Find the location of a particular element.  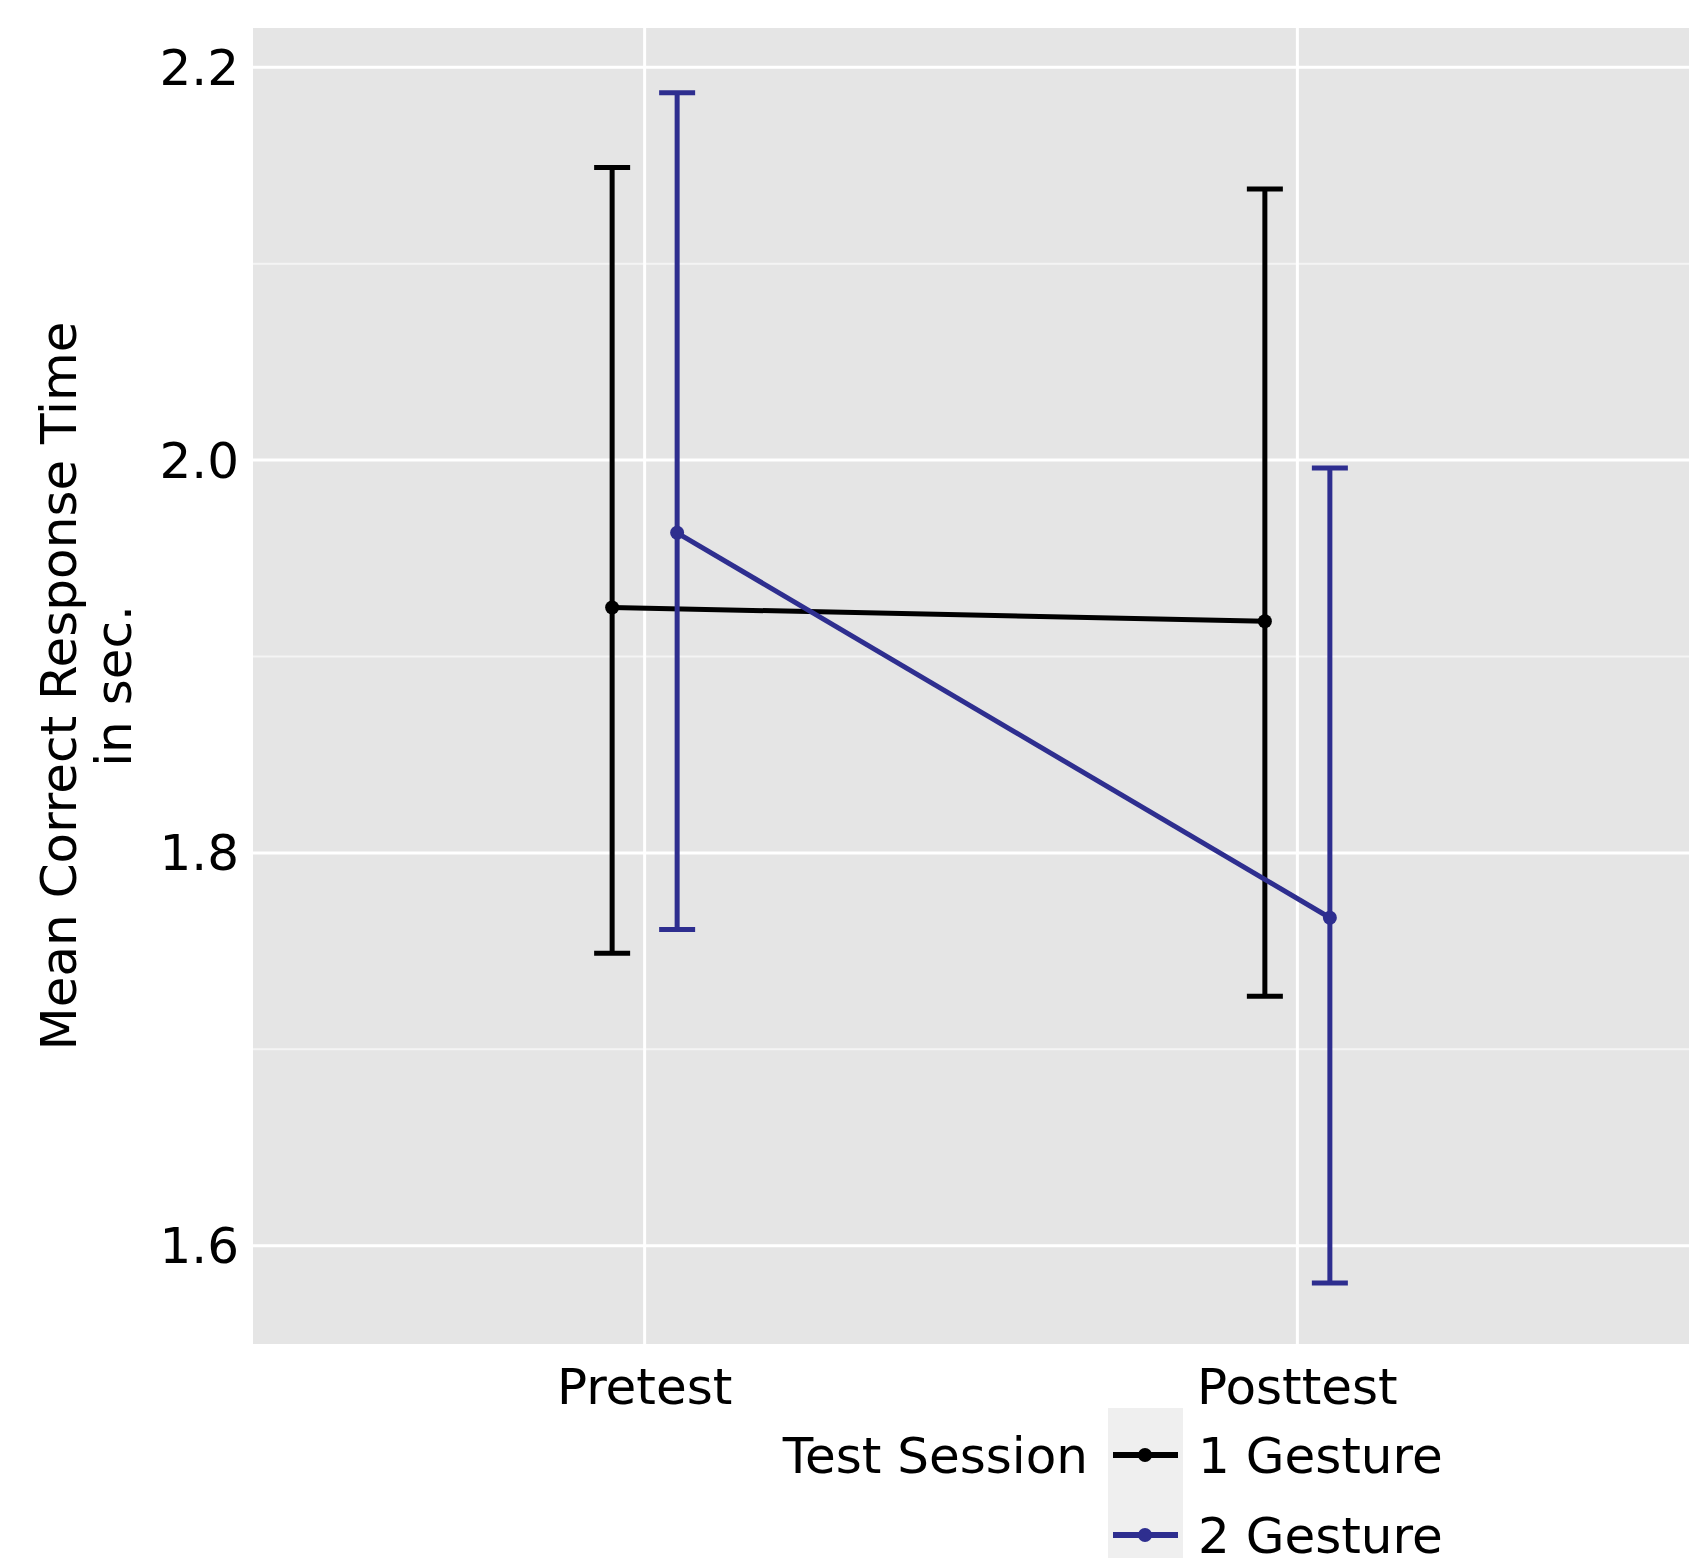

y-axis-title: Mean Correct Response Time in sec. is located at coordinates (86, 686).